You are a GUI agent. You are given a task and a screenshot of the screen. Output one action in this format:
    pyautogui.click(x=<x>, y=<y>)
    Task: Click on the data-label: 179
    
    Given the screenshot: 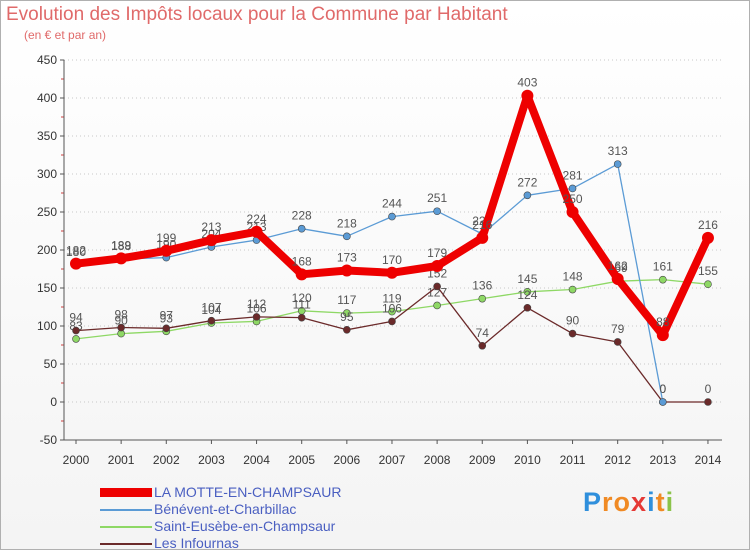 What is the action you would take?
    pyautogui.click(x=437, y=253)
    